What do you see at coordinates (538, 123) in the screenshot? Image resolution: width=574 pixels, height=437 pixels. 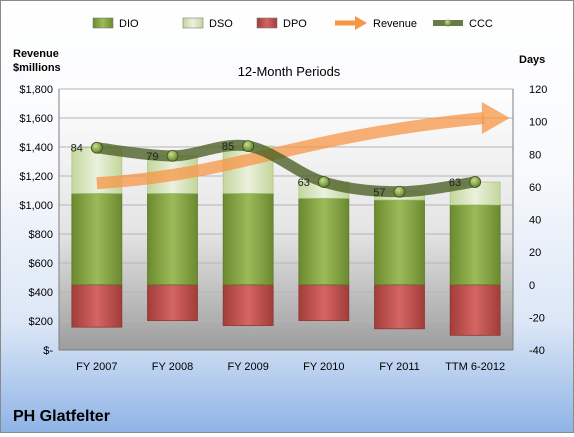 I see `right-tick-label: 100` at bounding box center [538, 123].